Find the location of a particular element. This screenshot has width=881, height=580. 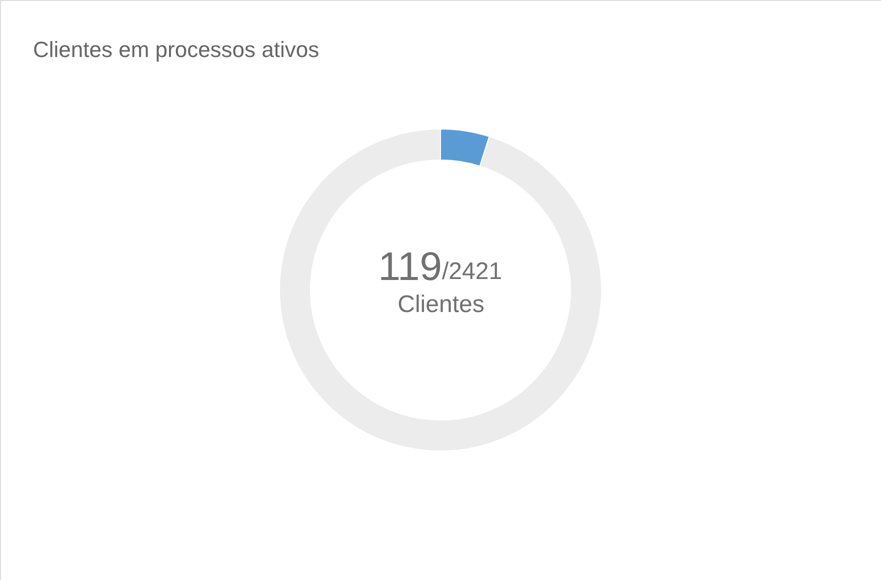

chart-title: Clientes em processos ativos is located at coordinates (176, 49).